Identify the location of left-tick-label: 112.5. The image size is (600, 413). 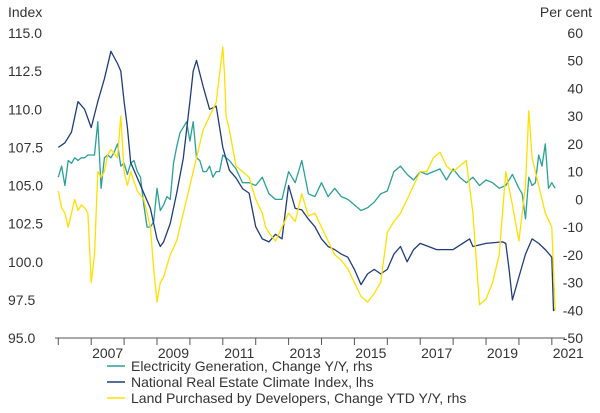
(25, 71).